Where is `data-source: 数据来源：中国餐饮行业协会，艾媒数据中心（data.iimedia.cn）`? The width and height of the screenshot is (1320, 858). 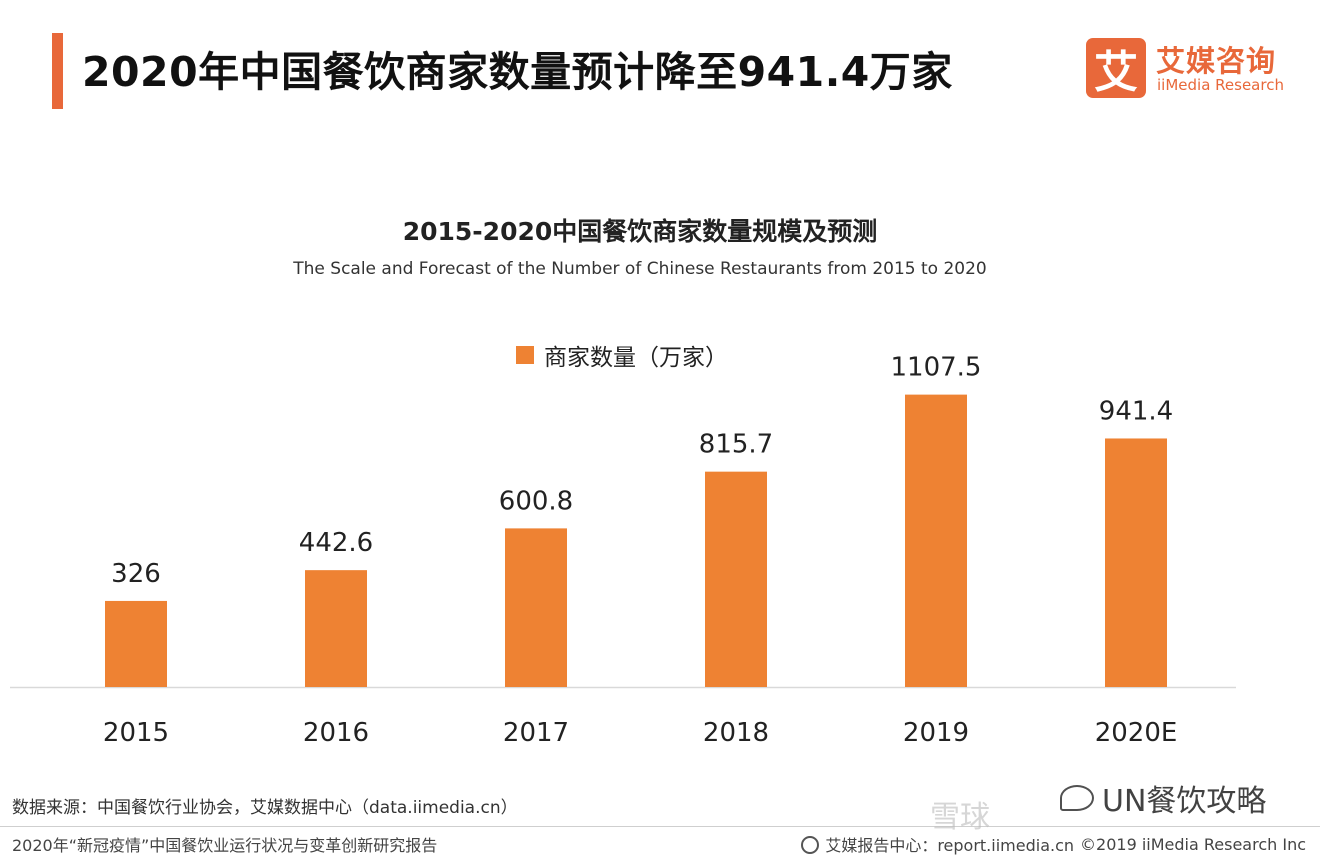 data-source: 数据来源：中国餐饮行业协会，艾媒数据中心（data.iimedia.cn） is located at coordinates (265, 808).